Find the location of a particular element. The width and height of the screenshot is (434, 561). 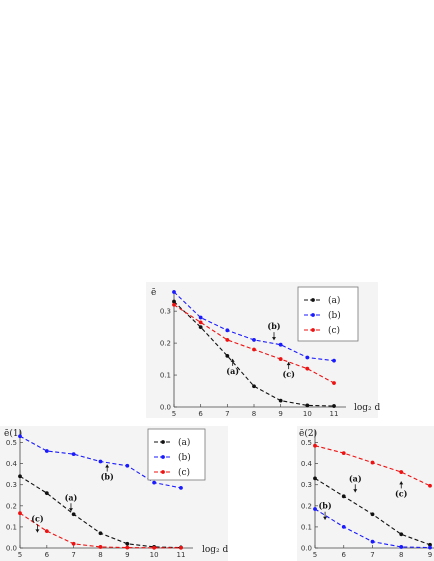

y-tick-label: 0.3 is located at coordinates (165, 312).